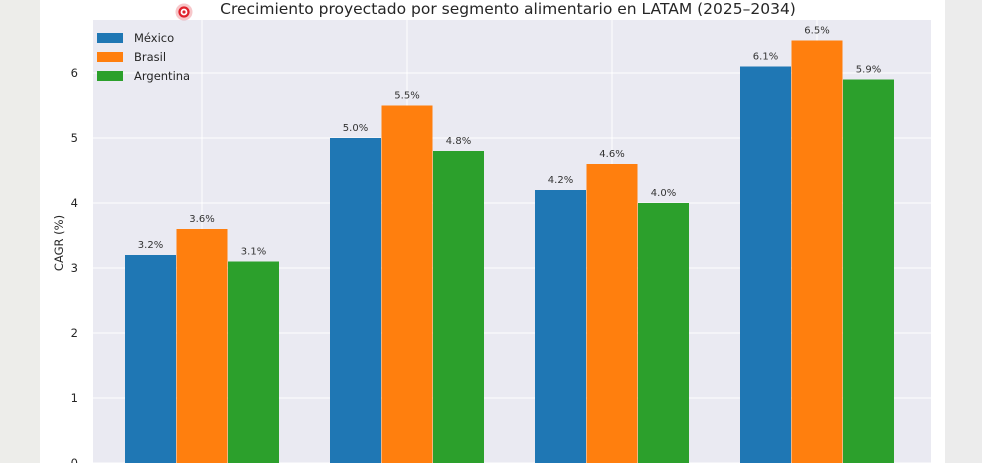 The height and width of the screenshot is (463, 982). Describe the element at coordinates (406, 96) in the screenshot. I see `data-label: 5.5%` at that location.